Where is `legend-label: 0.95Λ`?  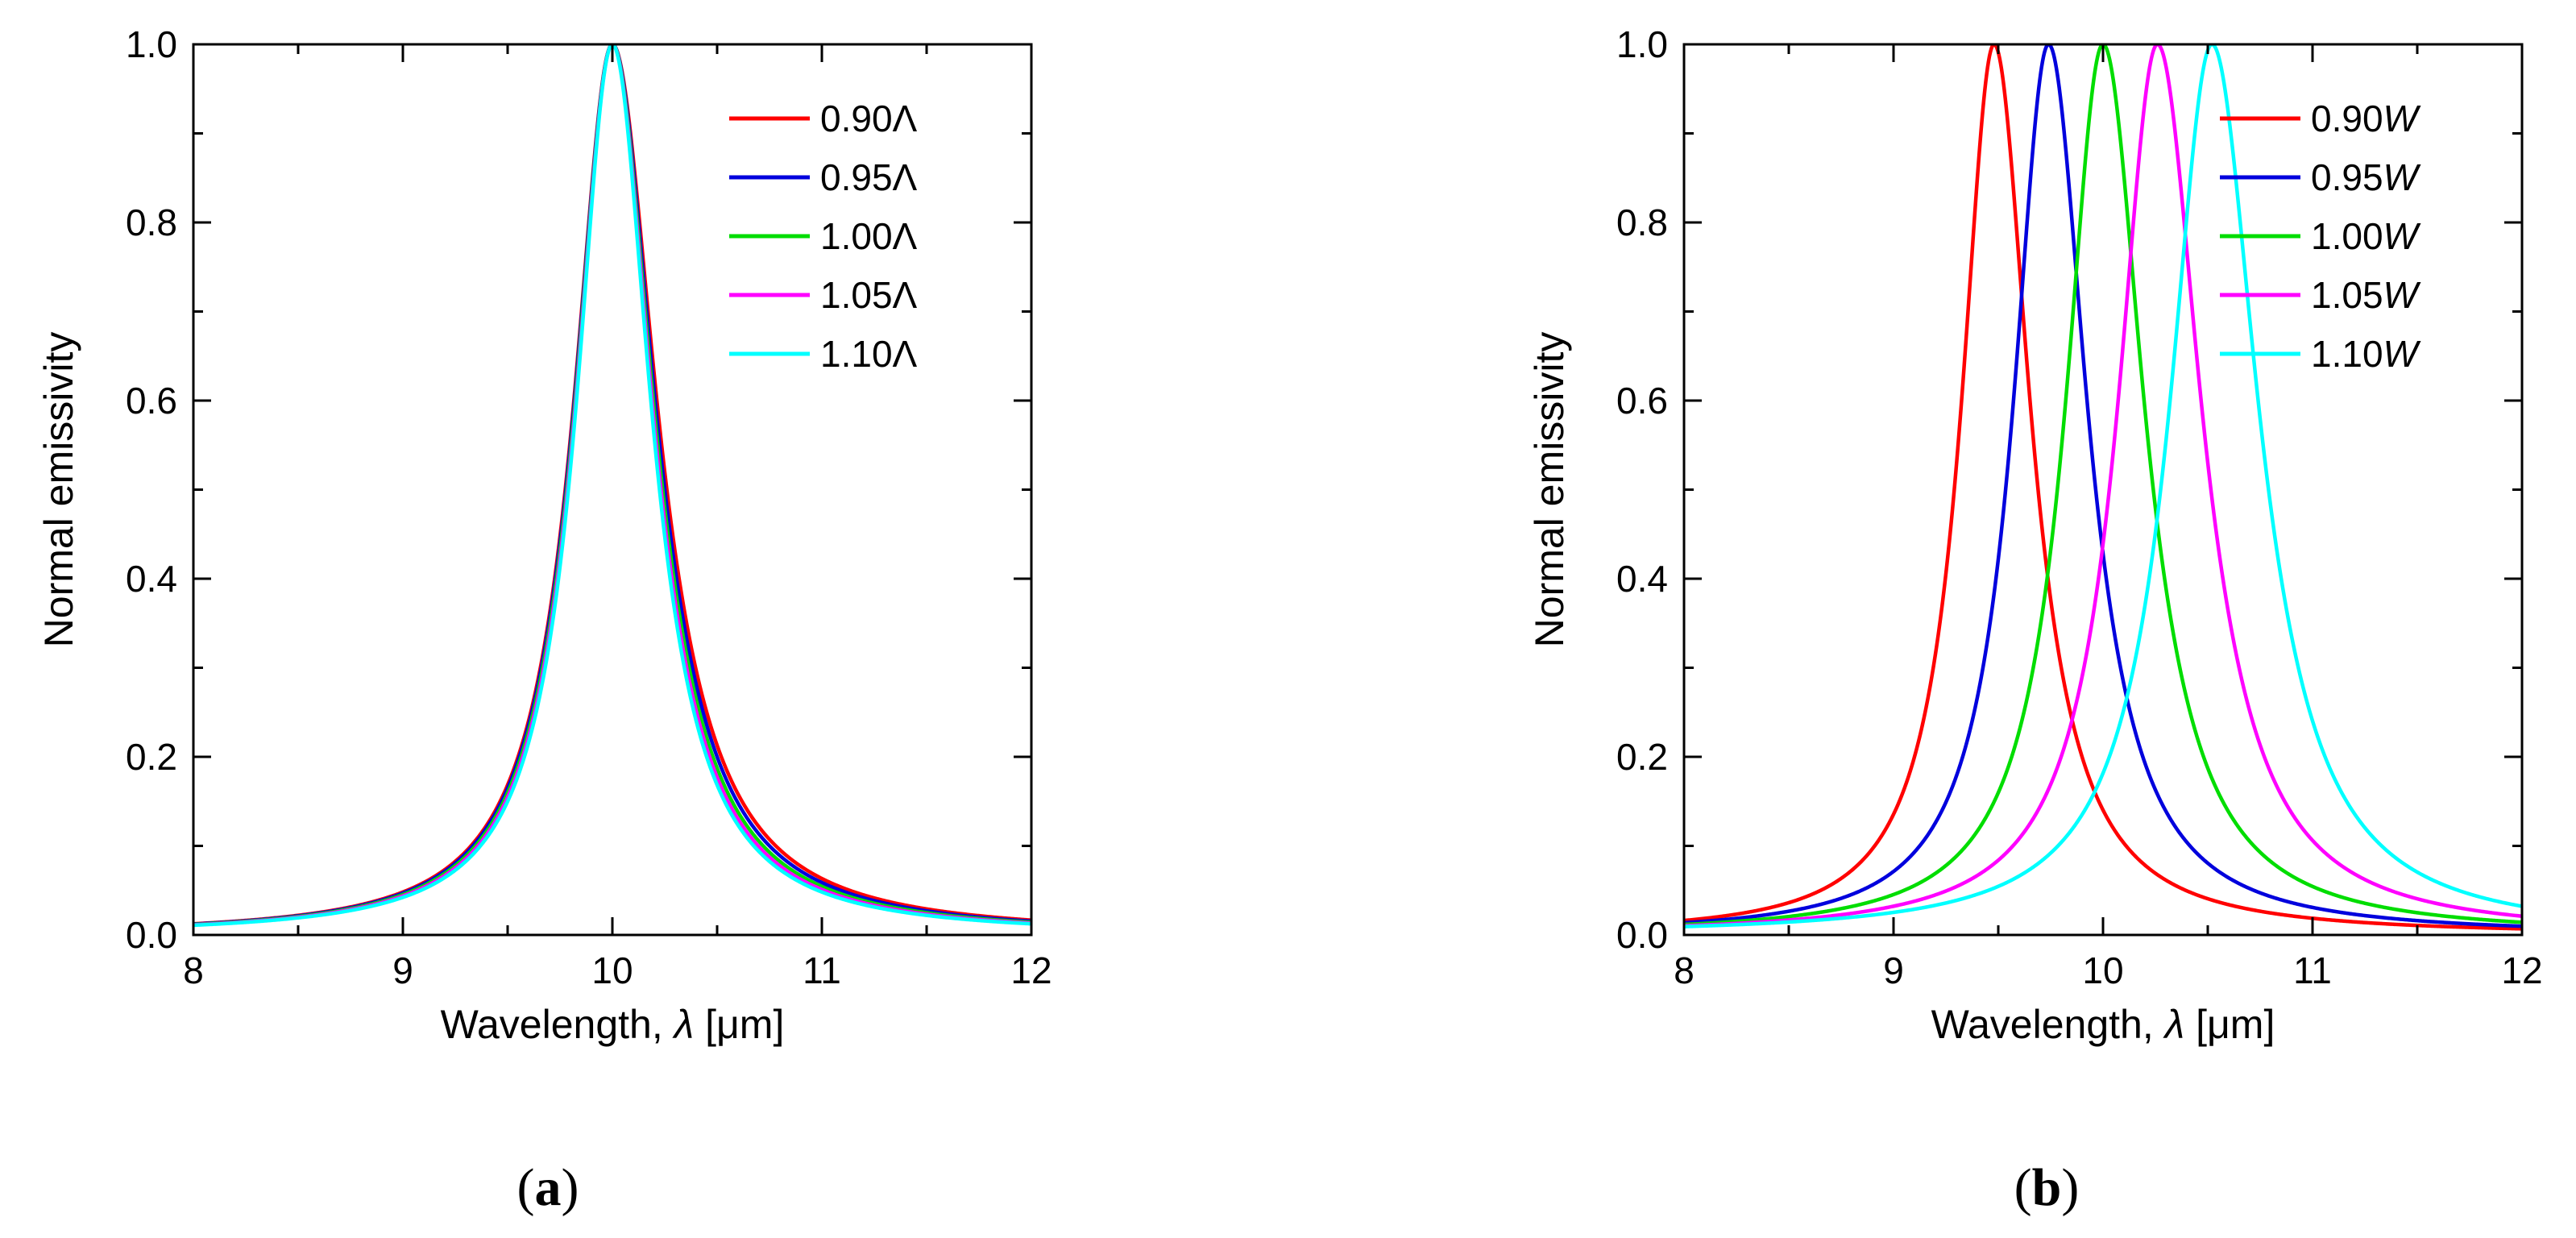
legend-label: 0.95Λ is located at coordinates (869, 177).